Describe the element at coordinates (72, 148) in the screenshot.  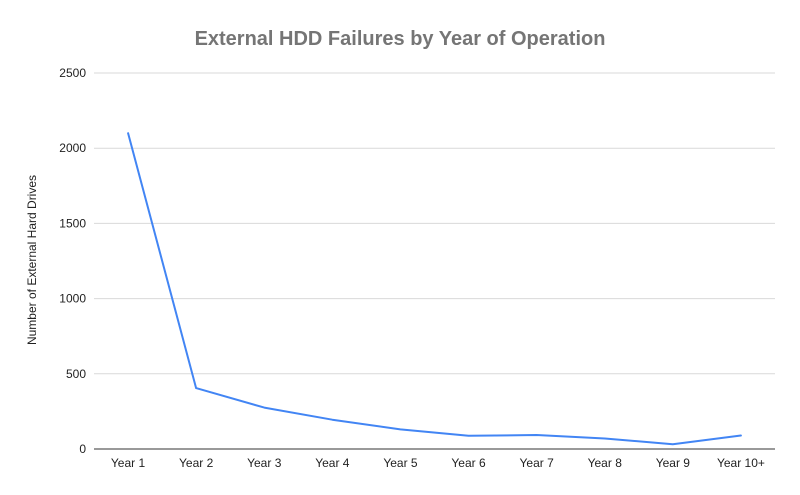
I see `y-tick-label: 2000` at that location.